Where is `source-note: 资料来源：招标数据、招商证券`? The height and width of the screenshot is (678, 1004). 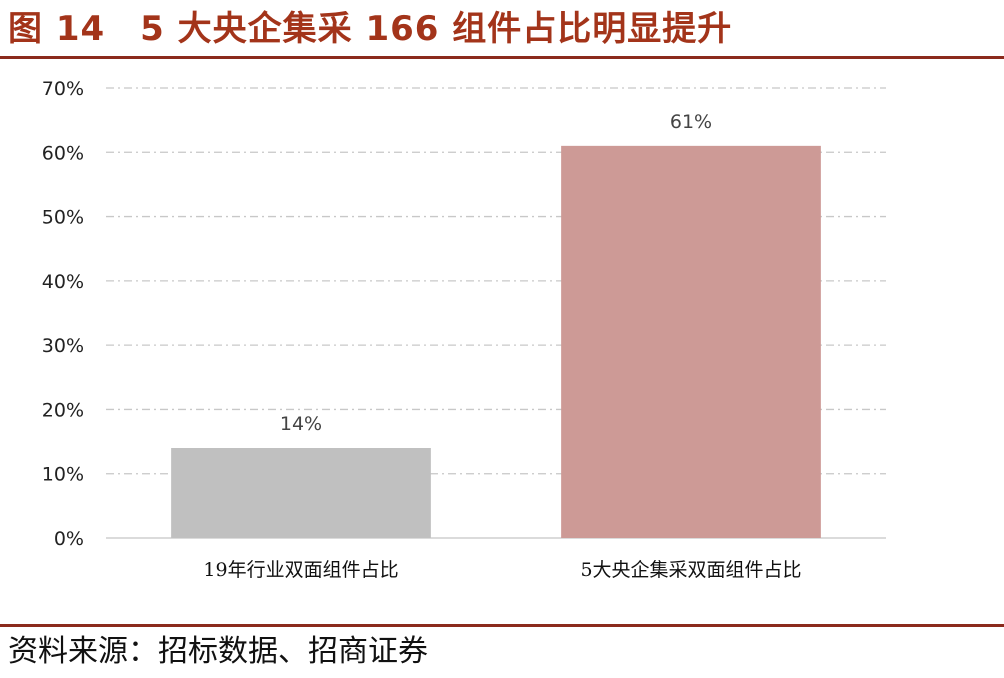
source-note: 资料来源：招标数据、招商证券 is located at coordinates (218, 651).